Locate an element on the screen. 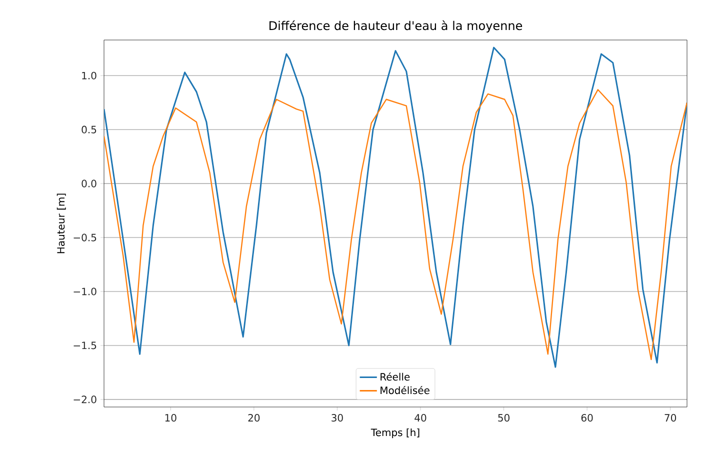 This screenshot has width=703, height=453. y-tick-label: 0.5 is located at coordinates (89, 130).